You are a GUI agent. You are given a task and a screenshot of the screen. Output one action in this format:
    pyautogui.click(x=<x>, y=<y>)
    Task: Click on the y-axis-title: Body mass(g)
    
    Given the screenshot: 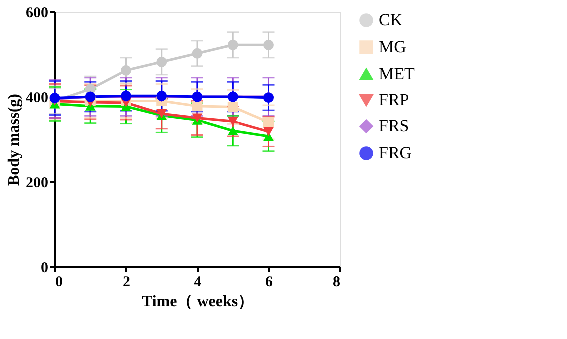 What is the action you would take?
    pyautogui.click(x=14, y=140)
    